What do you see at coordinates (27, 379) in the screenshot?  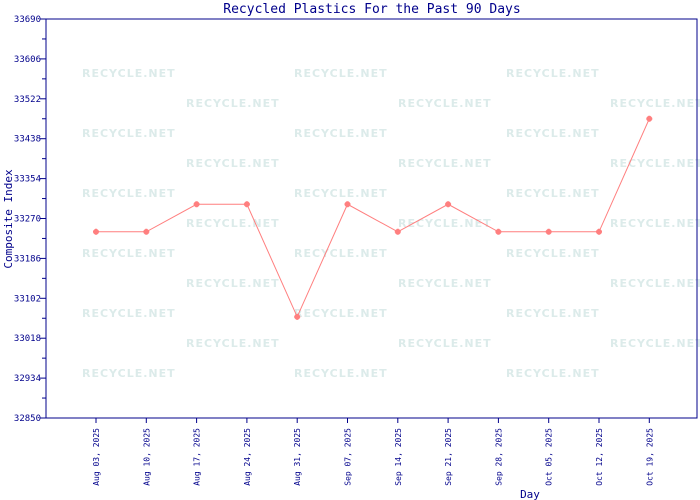 I see `y-tick-label: 32934` at bounding box center [27, 379].